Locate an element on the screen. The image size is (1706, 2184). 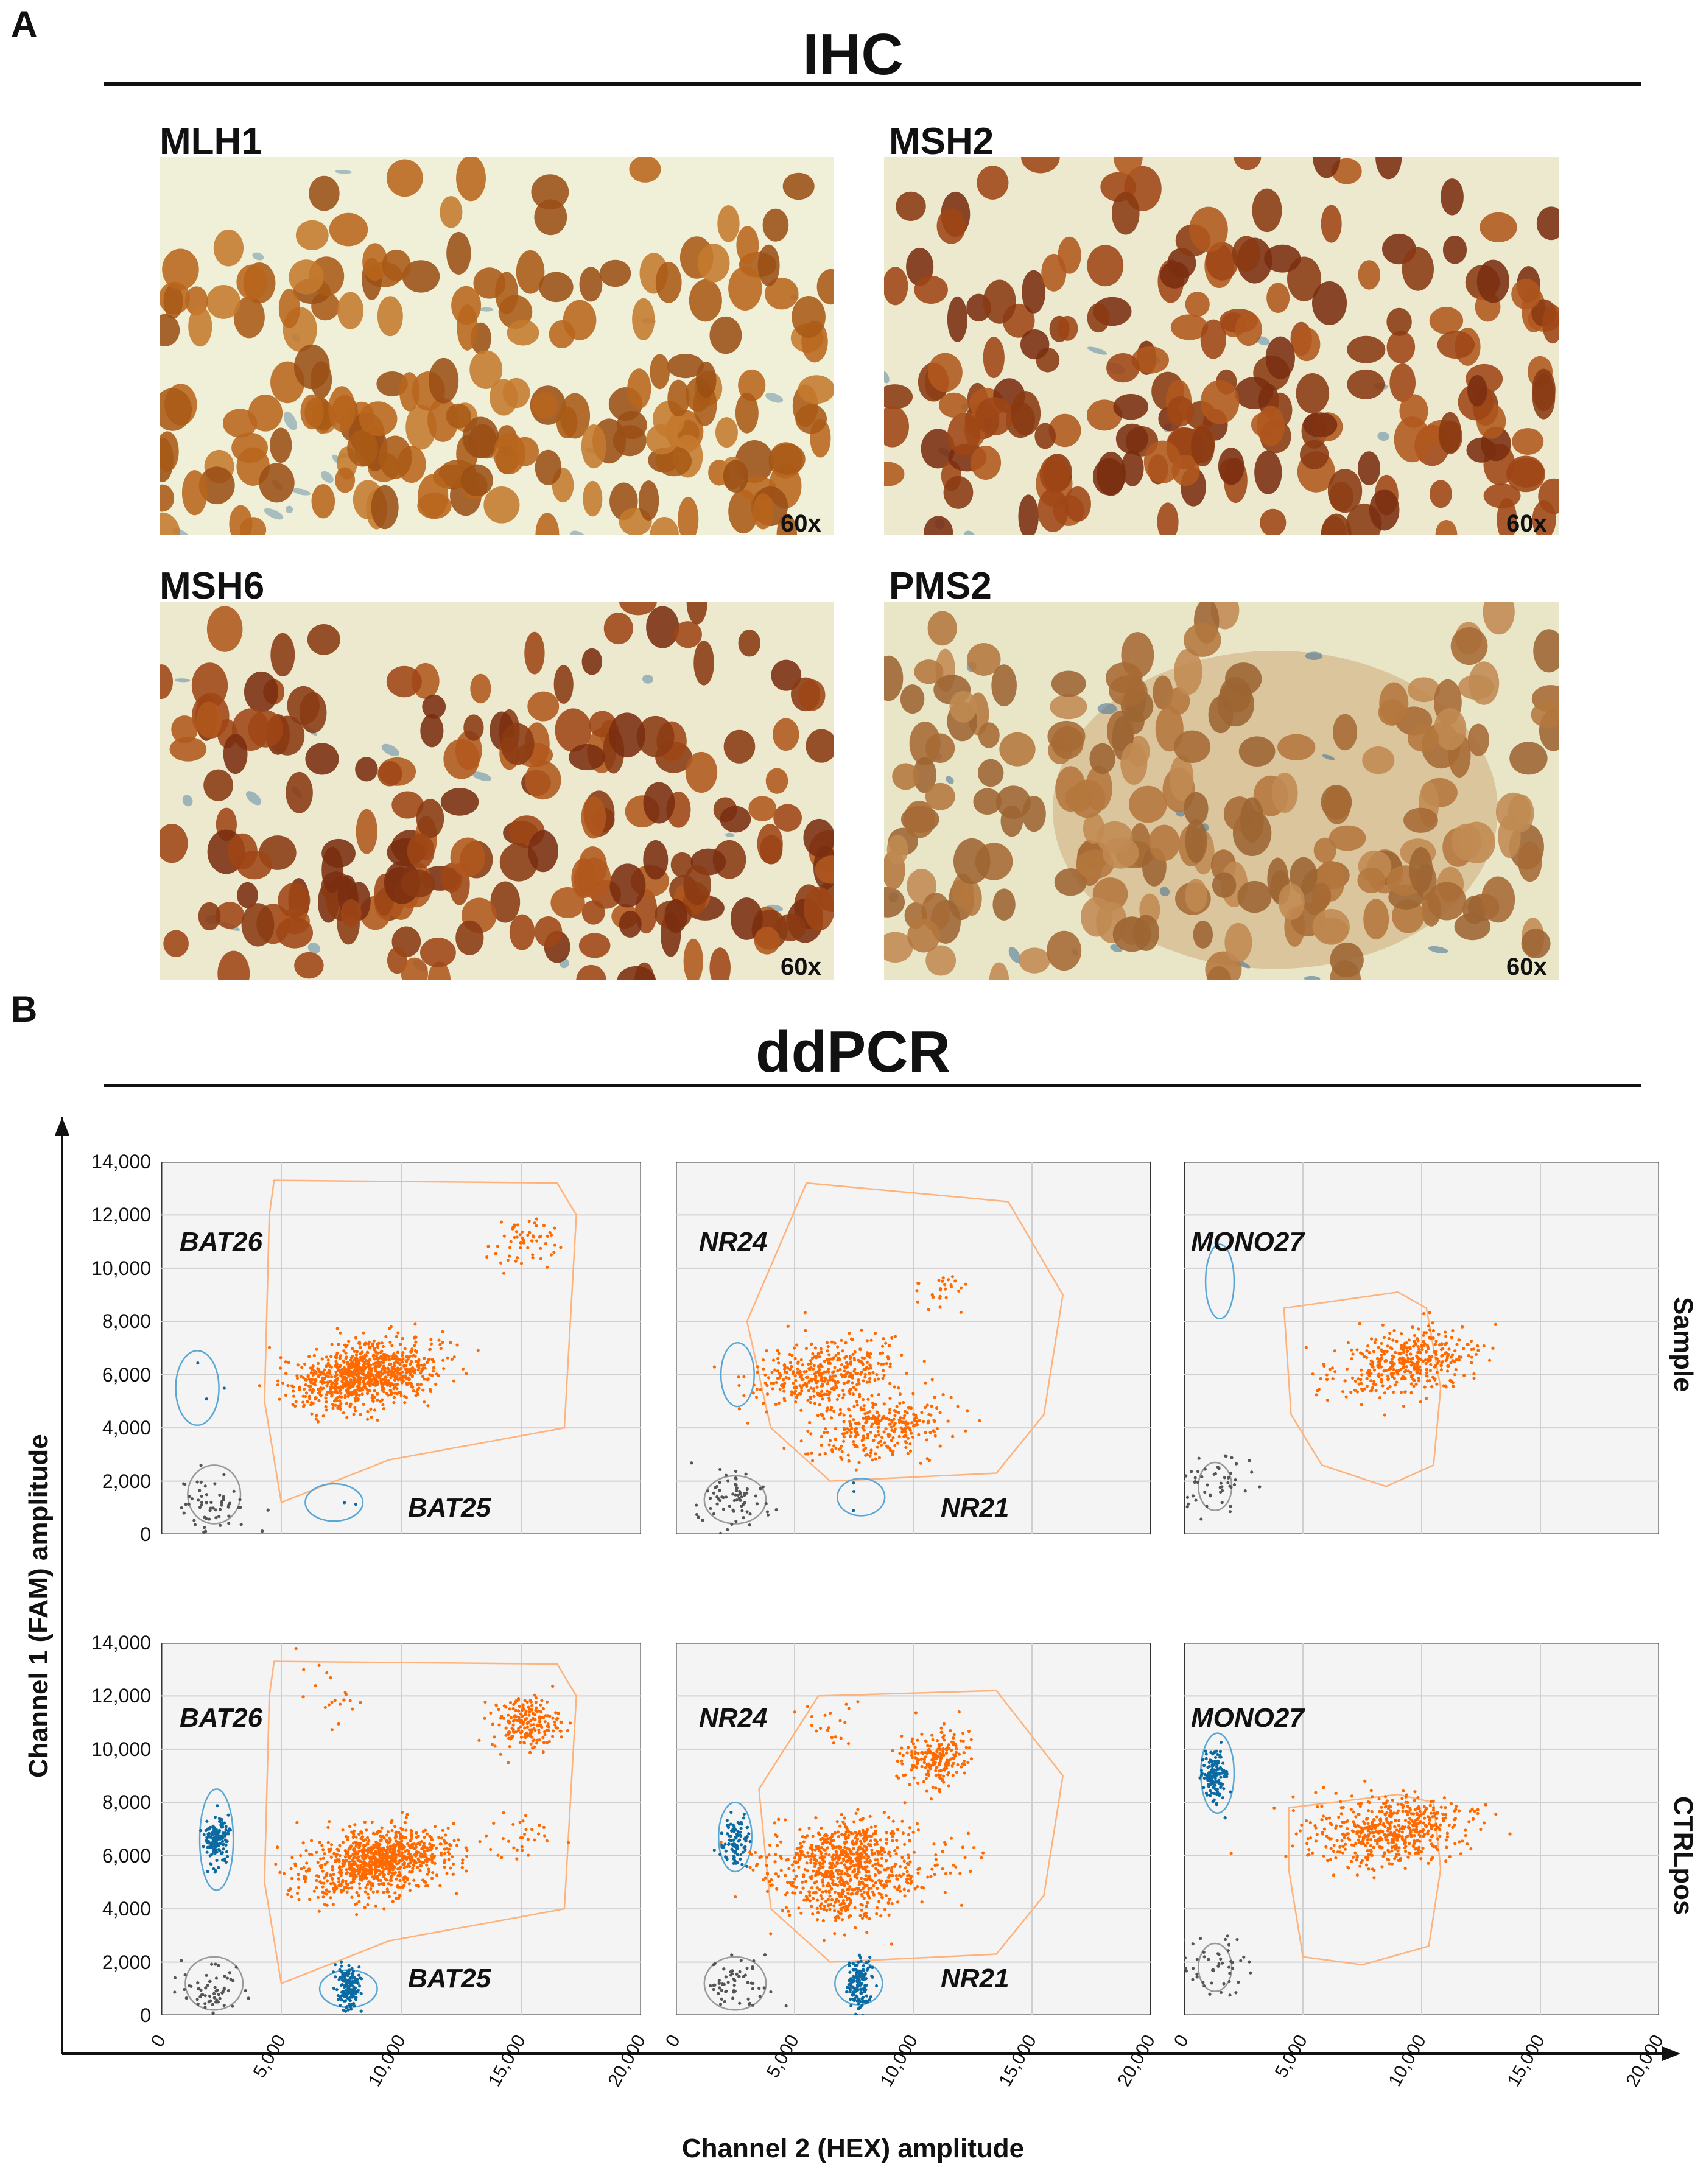
gate-fam-single is located at coordinates (197, 1388).